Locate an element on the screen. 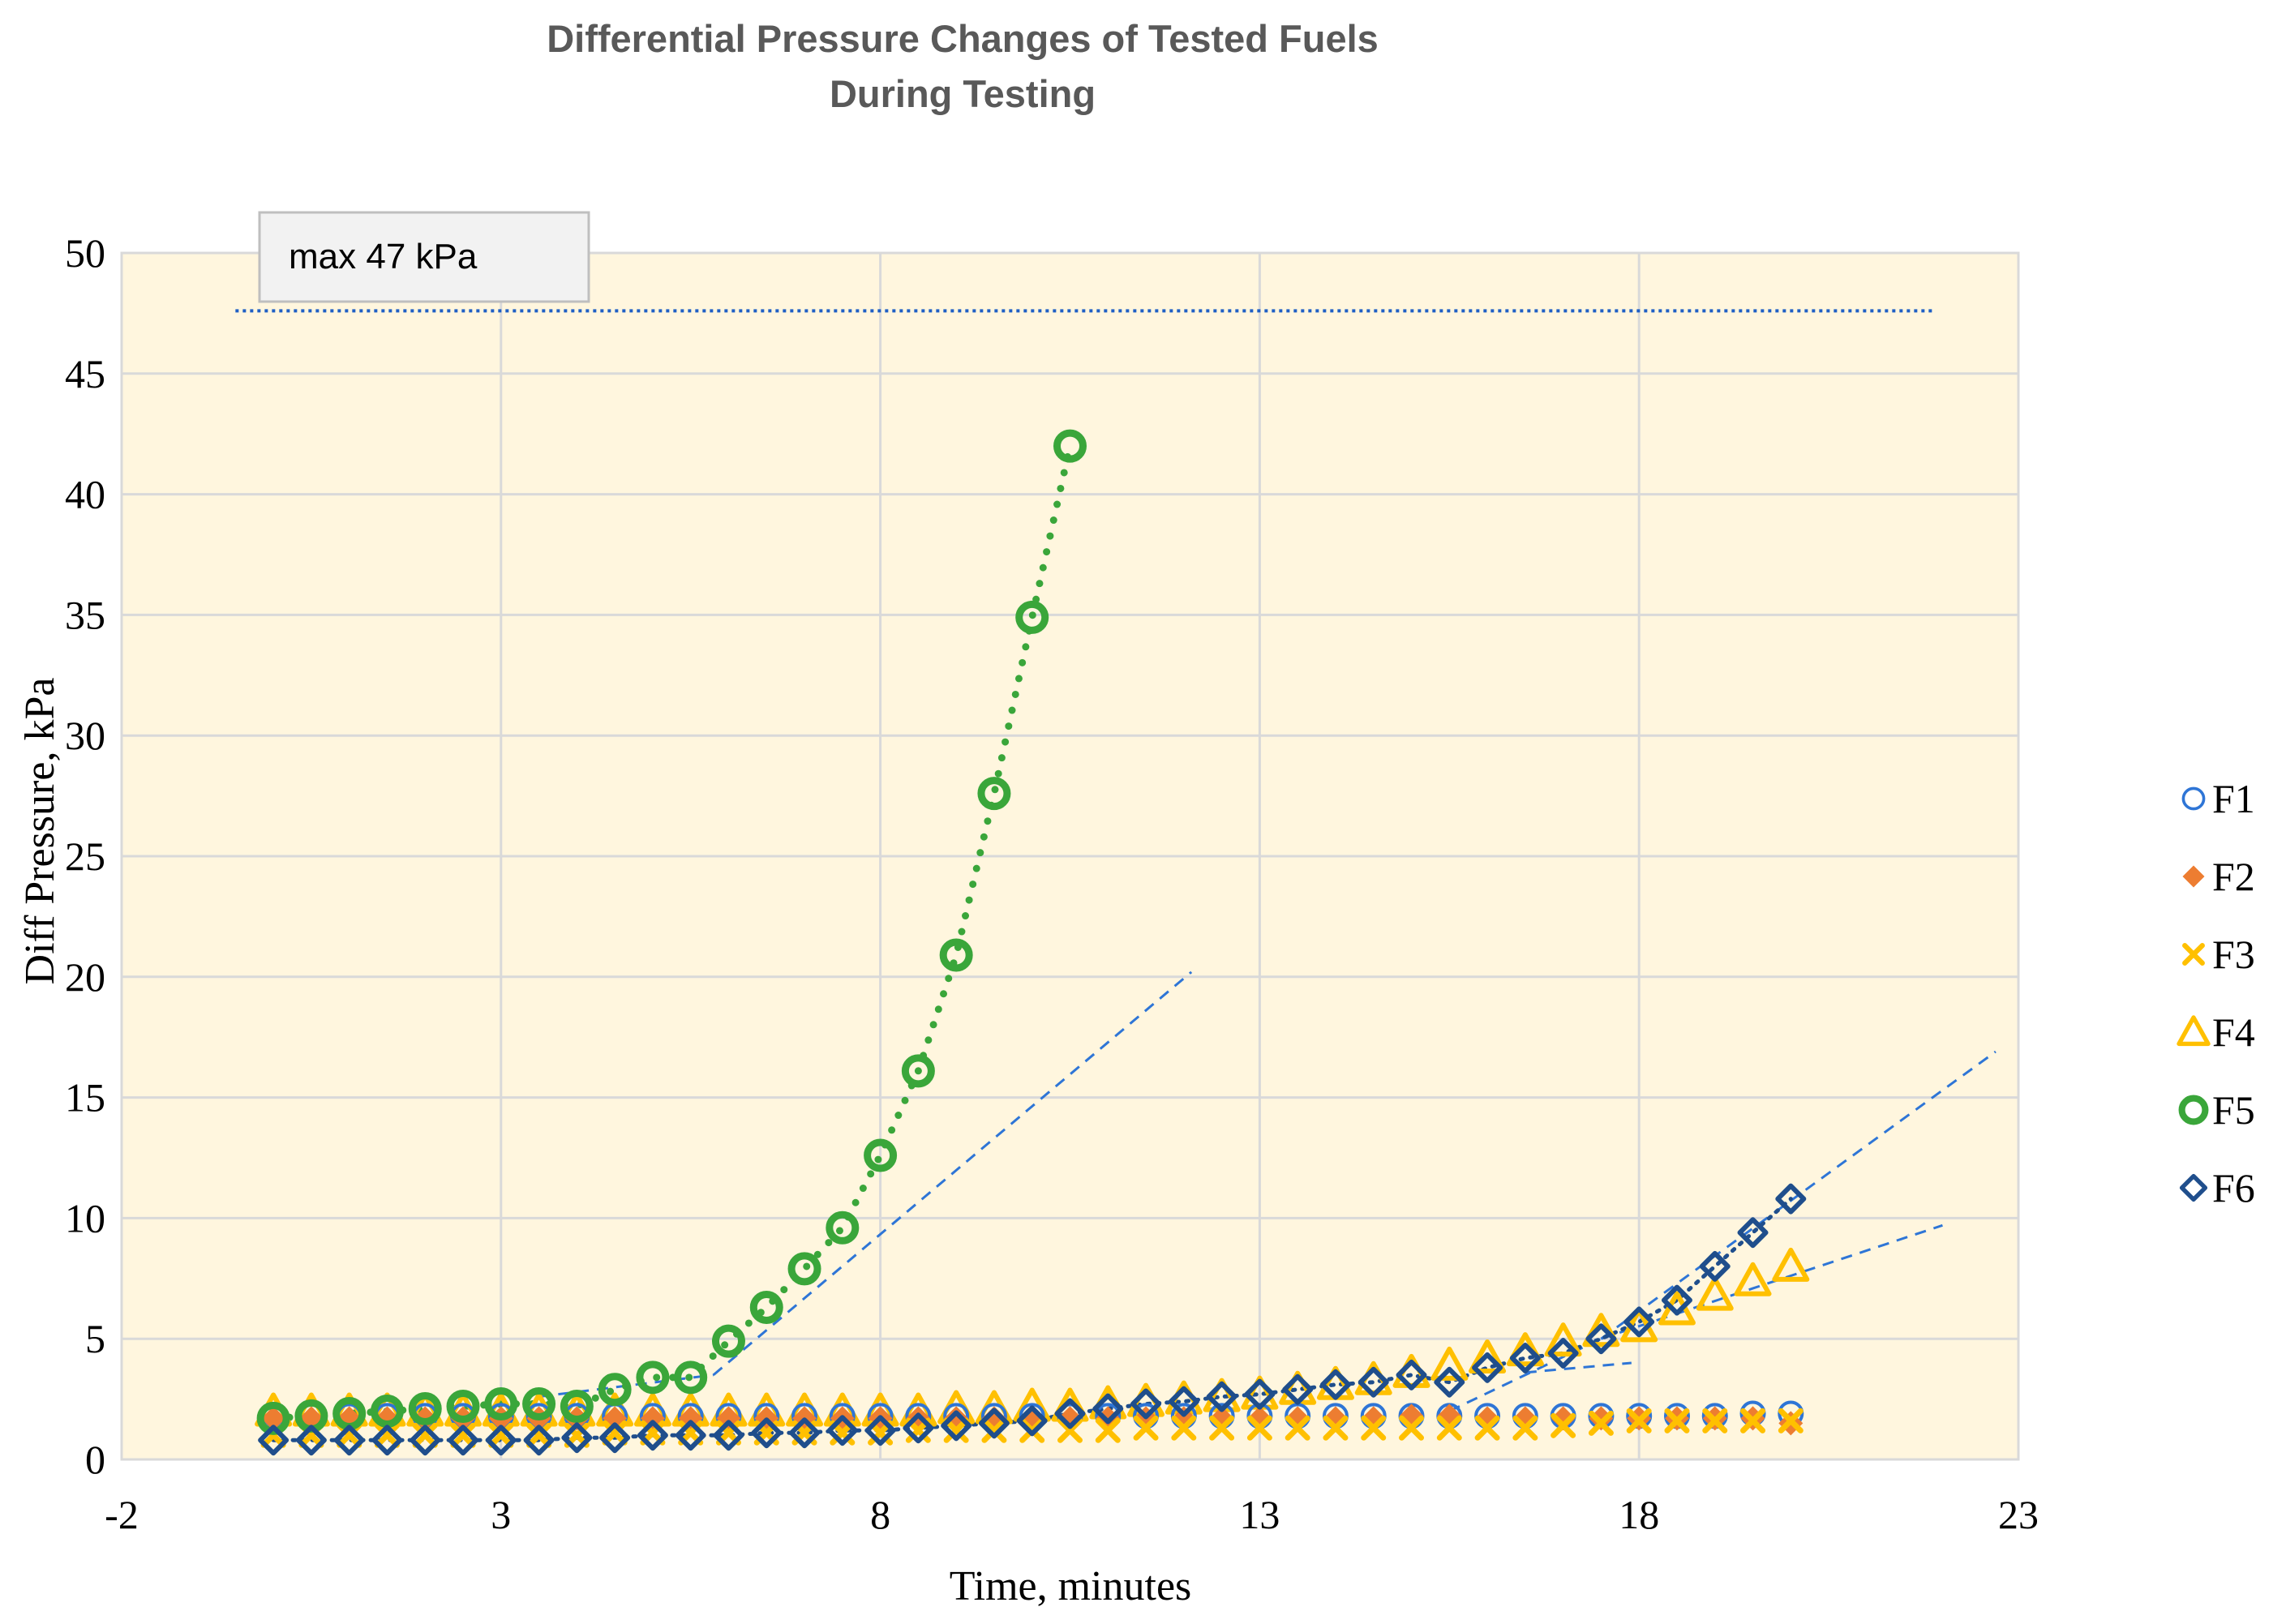 This screenshot has height=1624, width=2286. y-tick-label: 35 is located at coordinates (85, 614).